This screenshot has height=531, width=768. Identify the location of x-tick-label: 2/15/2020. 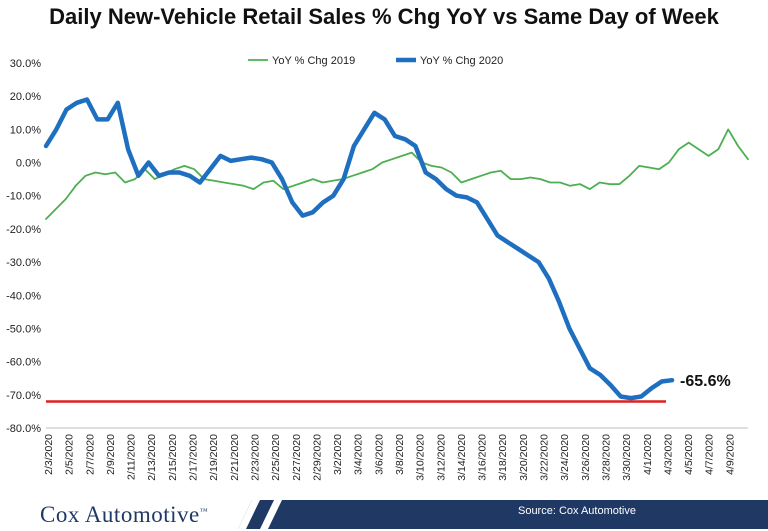
(173, 457).